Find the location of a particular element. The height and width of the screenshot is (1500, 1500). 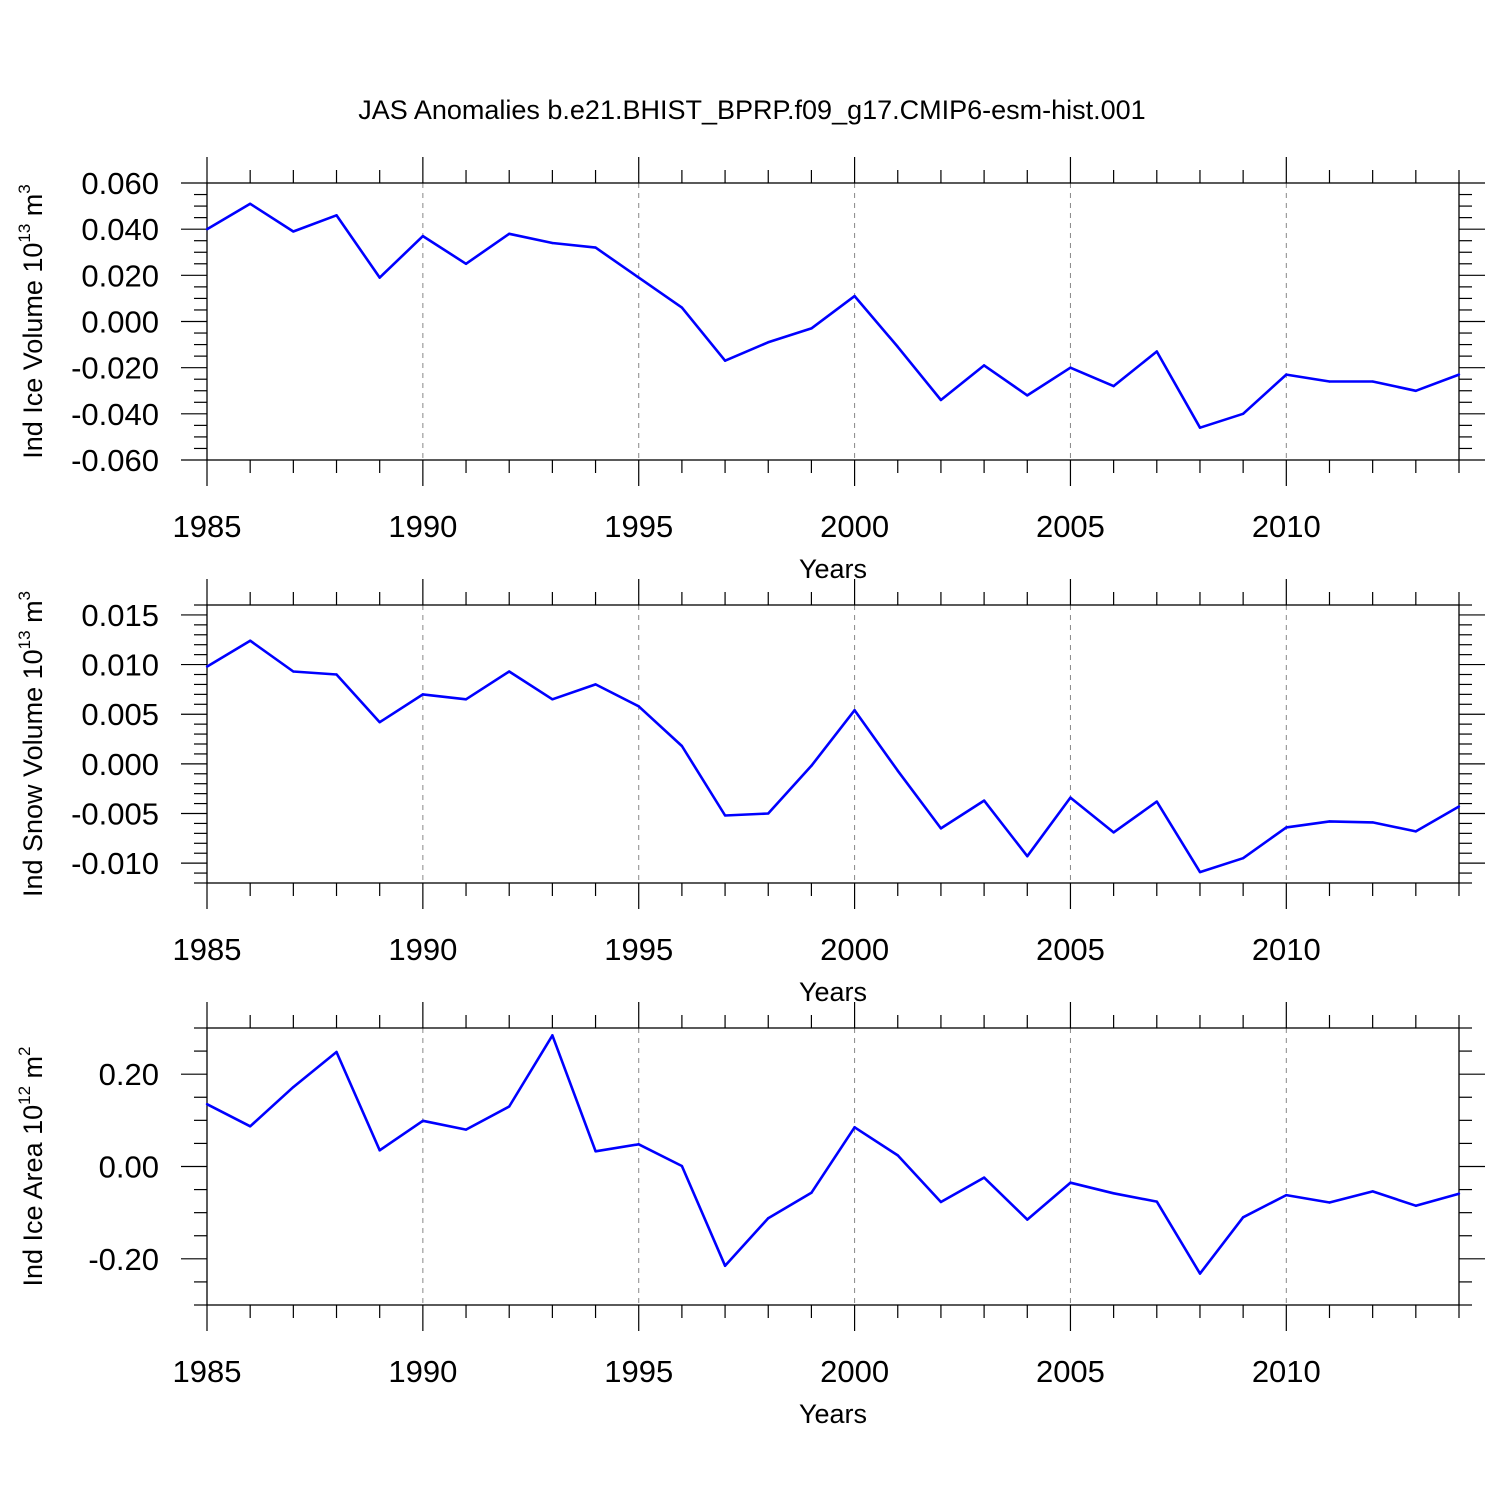

y-tick-label: 0.020 is located at coordinates (120, 275).